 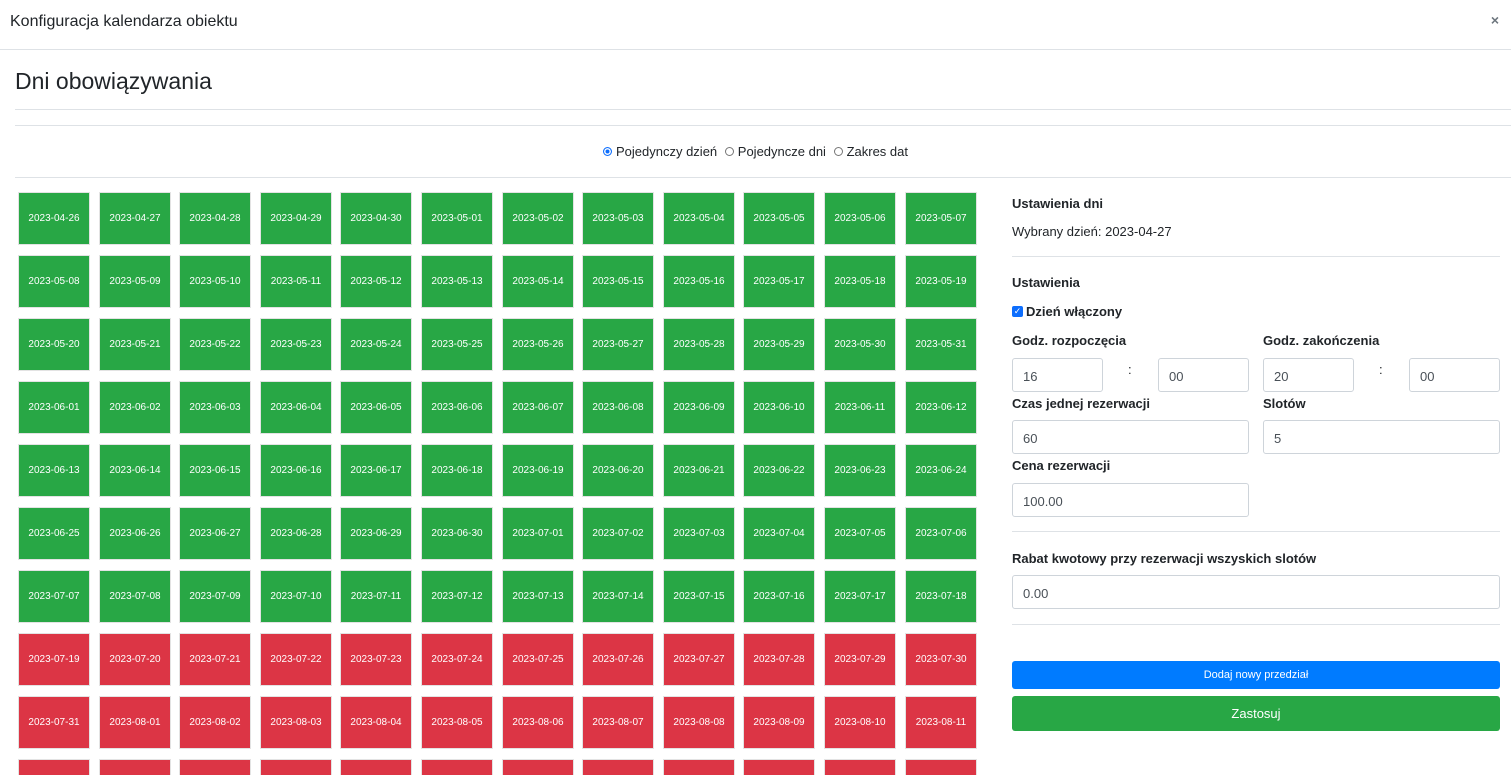 What do you see at coordinates (376, 533) in the screenshot?
I see `calendar-day-cell: 2023-06-29` at bounding box center [376, 533].